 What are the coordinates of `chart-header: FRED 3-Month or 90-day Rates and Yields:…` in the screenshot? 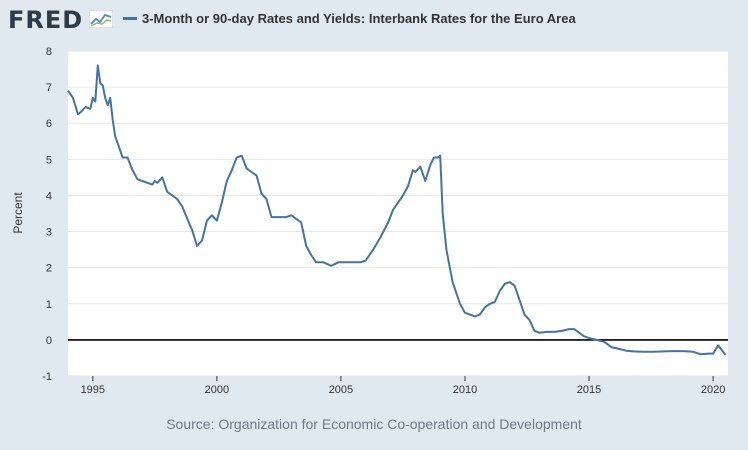 It's located at (374, 20).